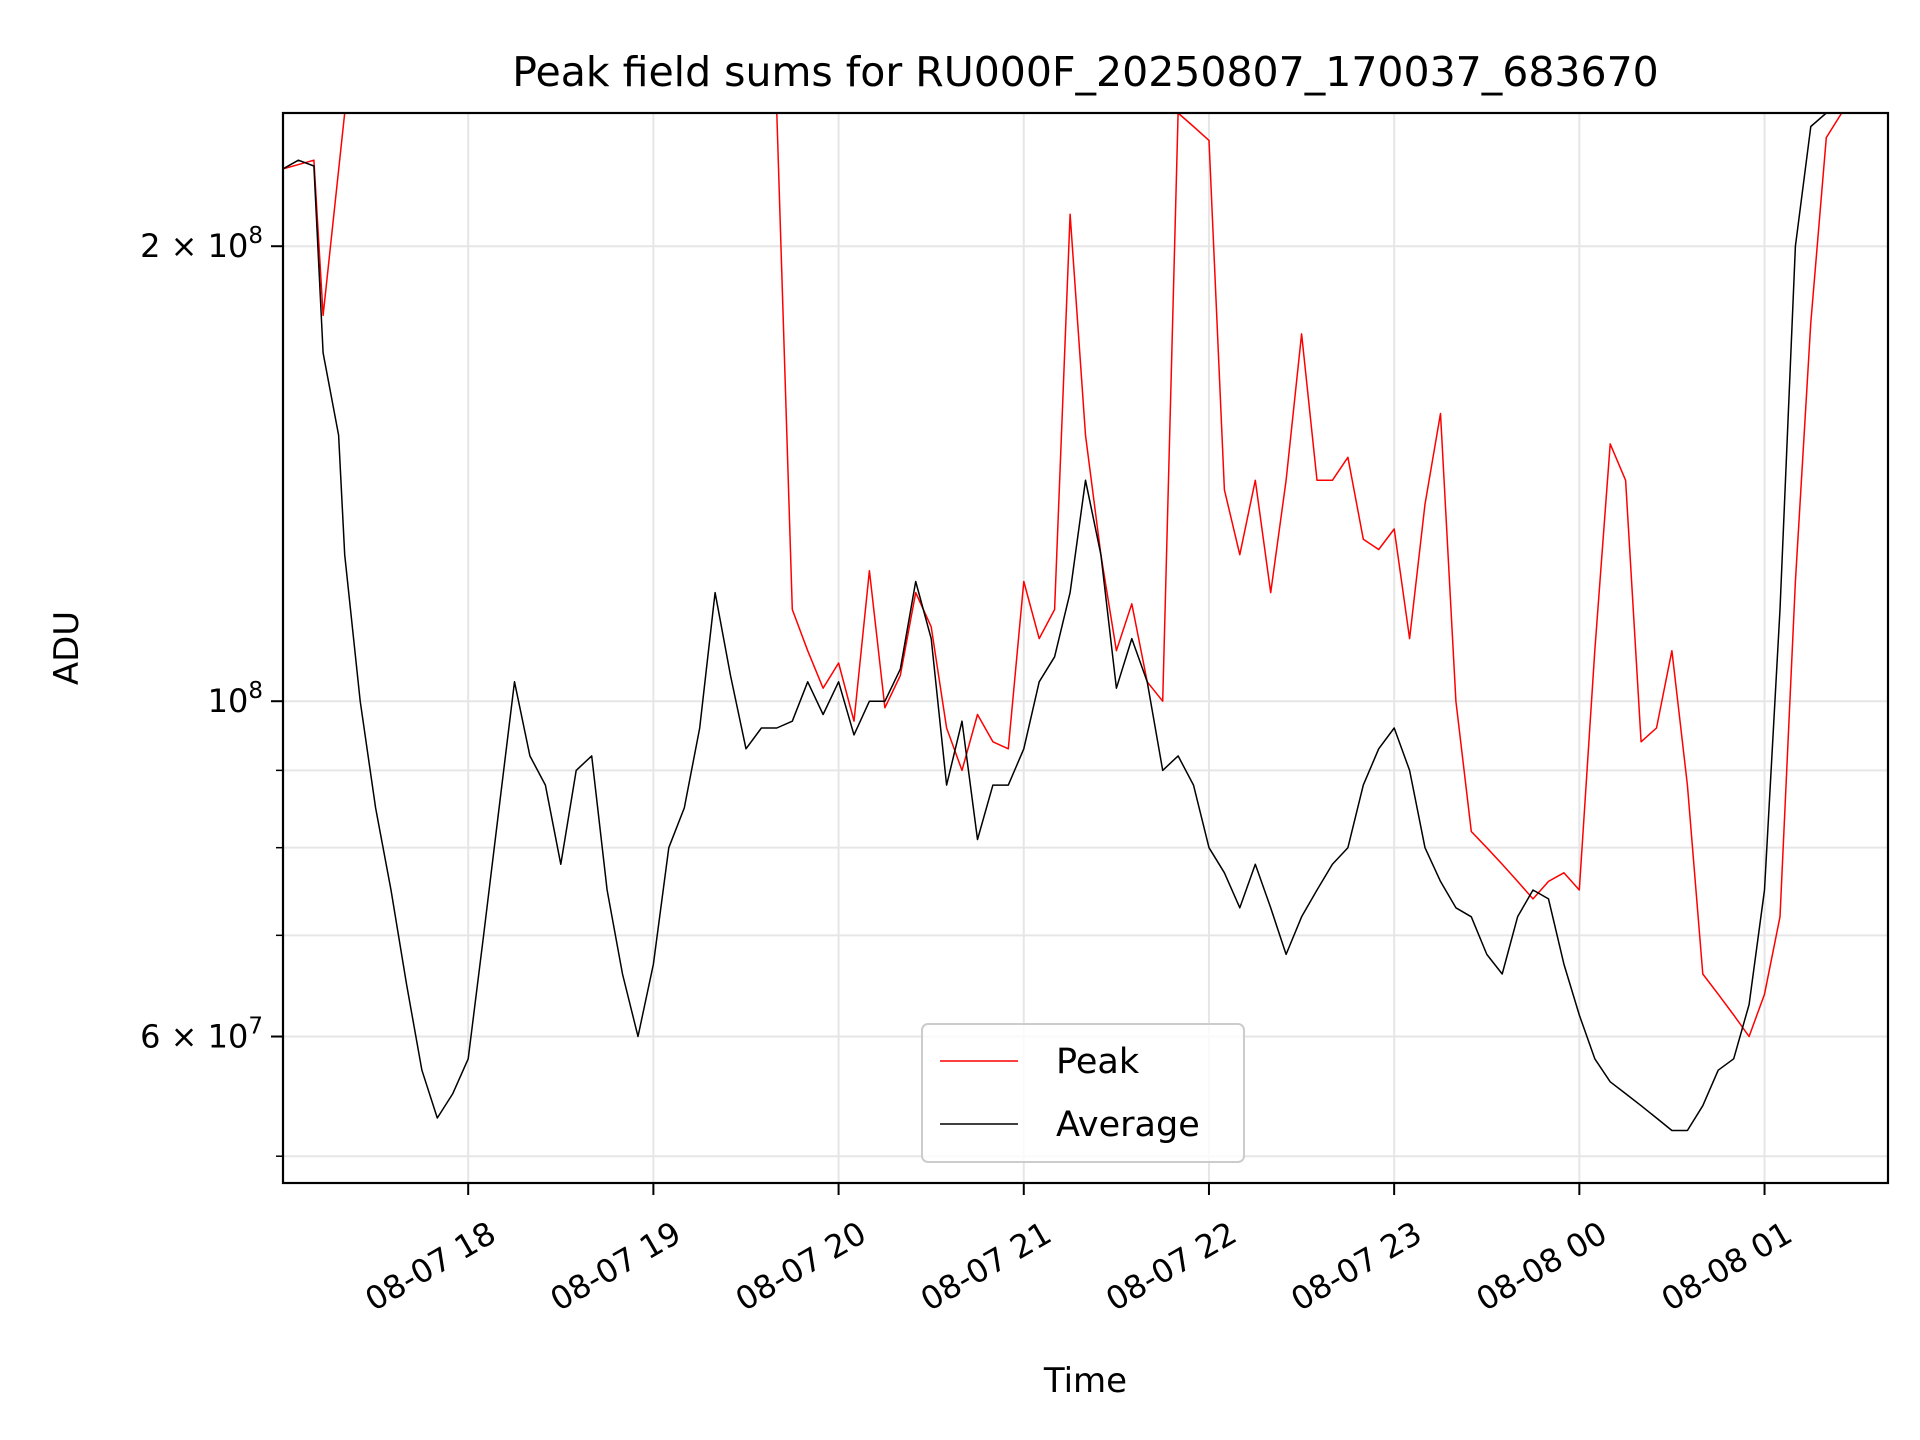 This screenshot has height=1440, width=1920. Describe the element at coordinates (1098, 1062) in the screenshot. I see `legend-peak-label: Peak` at that location.